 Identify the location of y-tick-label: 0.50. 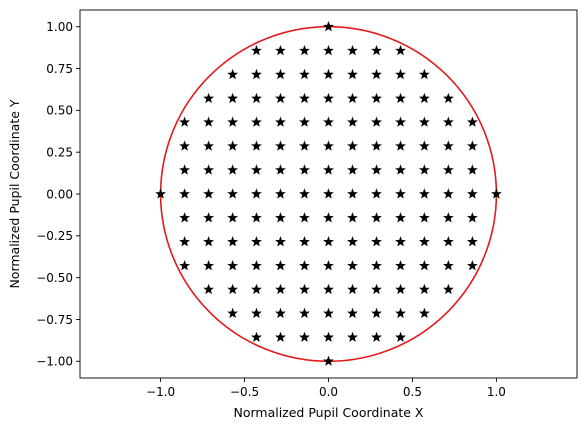
(59, 111).